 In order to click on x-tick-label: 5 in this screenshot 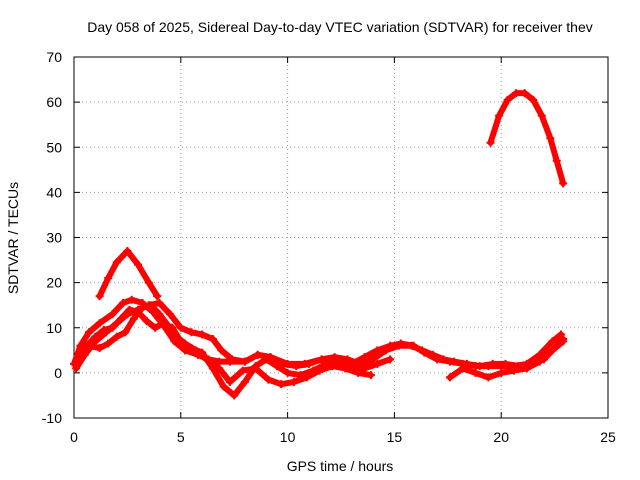, I will do `click(181, 437)`.